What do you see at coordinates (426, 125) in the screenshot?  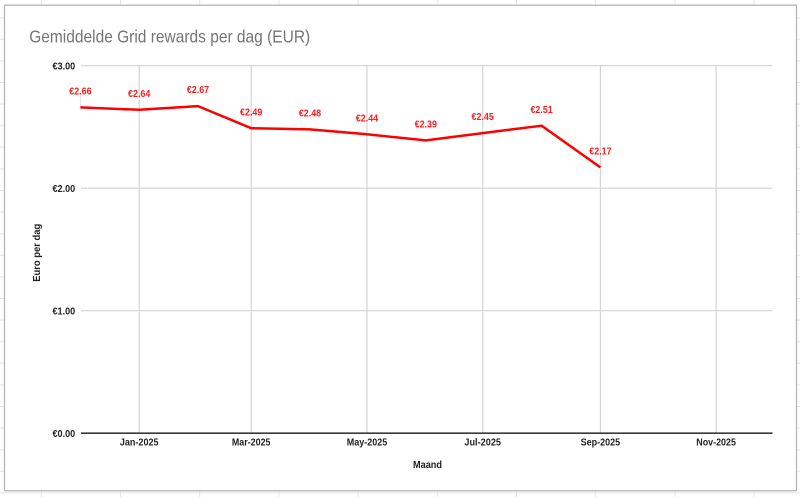 I see `svg-text: €2.39` at bounding box center [426, 125].